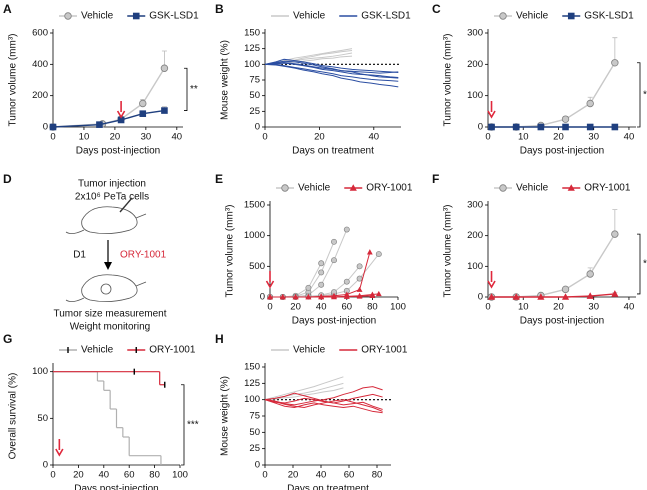  Describe the element at coordinates (110, 327) in the screenshot. I see `diagram-text: Weight monitoring` at that location.